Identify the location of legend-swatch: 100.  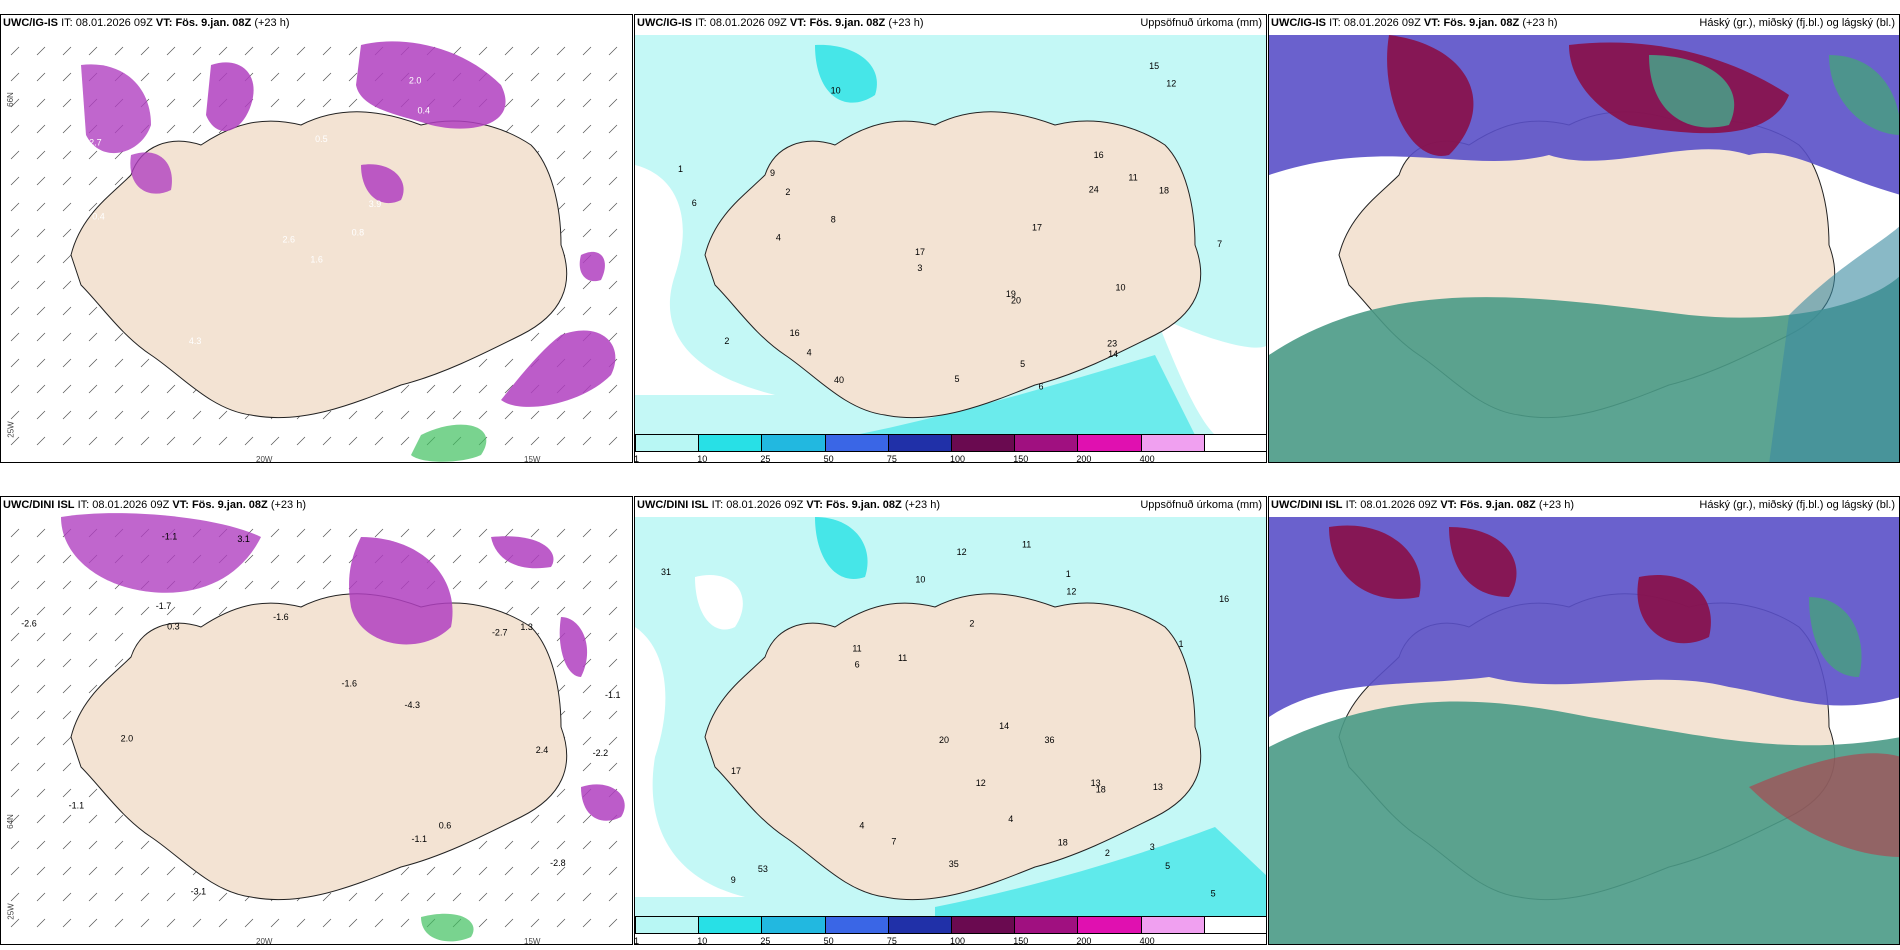
(982, 448).